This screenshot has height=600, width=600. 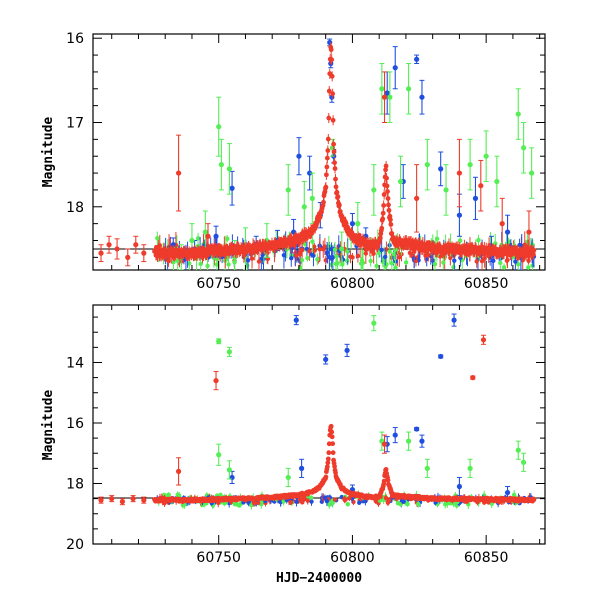 I want to click on top-xtick-label: 60750, so click(x=218, y=284).